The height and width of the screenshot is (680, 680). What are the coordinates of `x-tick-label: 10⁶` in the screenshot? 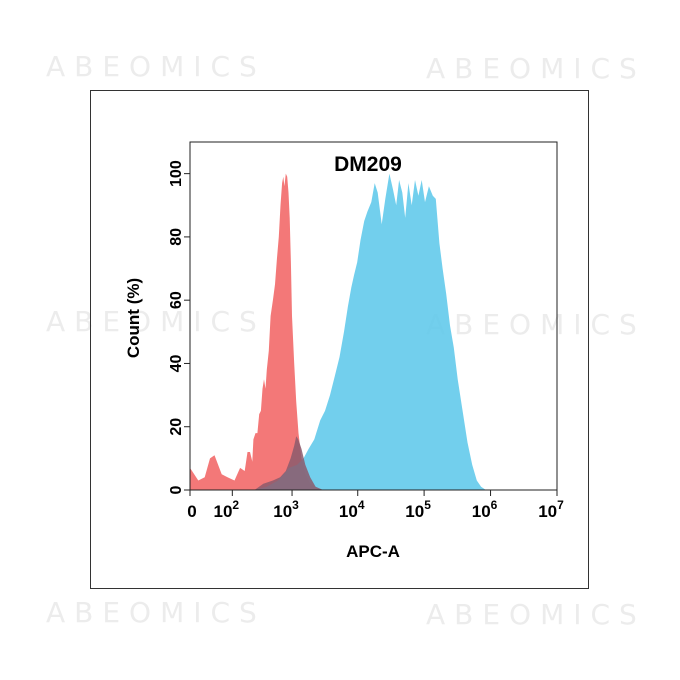 It's located at (485, 509).